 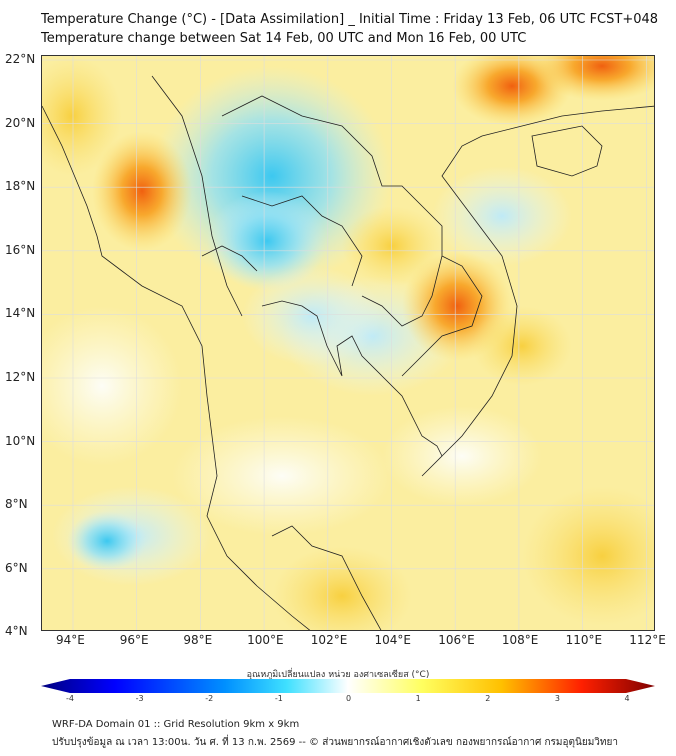 What do you see at coordinates (20, 377) in the screenshot?
I see `lat-label: 12°N` at bounding box center [20, 377].